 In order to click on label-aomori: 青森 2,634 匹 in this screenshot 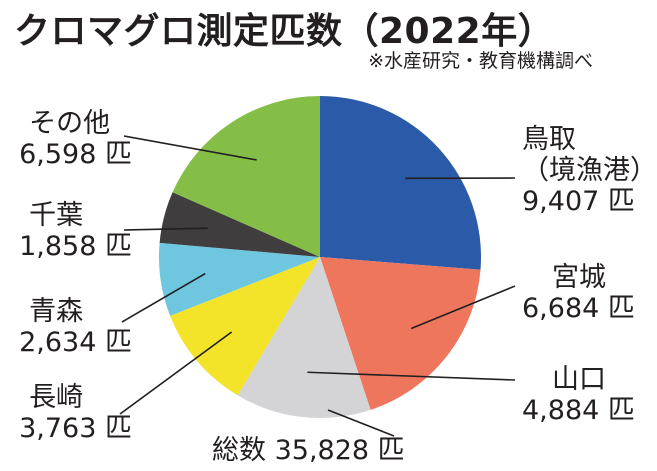, I will do `click(75, 327)`.